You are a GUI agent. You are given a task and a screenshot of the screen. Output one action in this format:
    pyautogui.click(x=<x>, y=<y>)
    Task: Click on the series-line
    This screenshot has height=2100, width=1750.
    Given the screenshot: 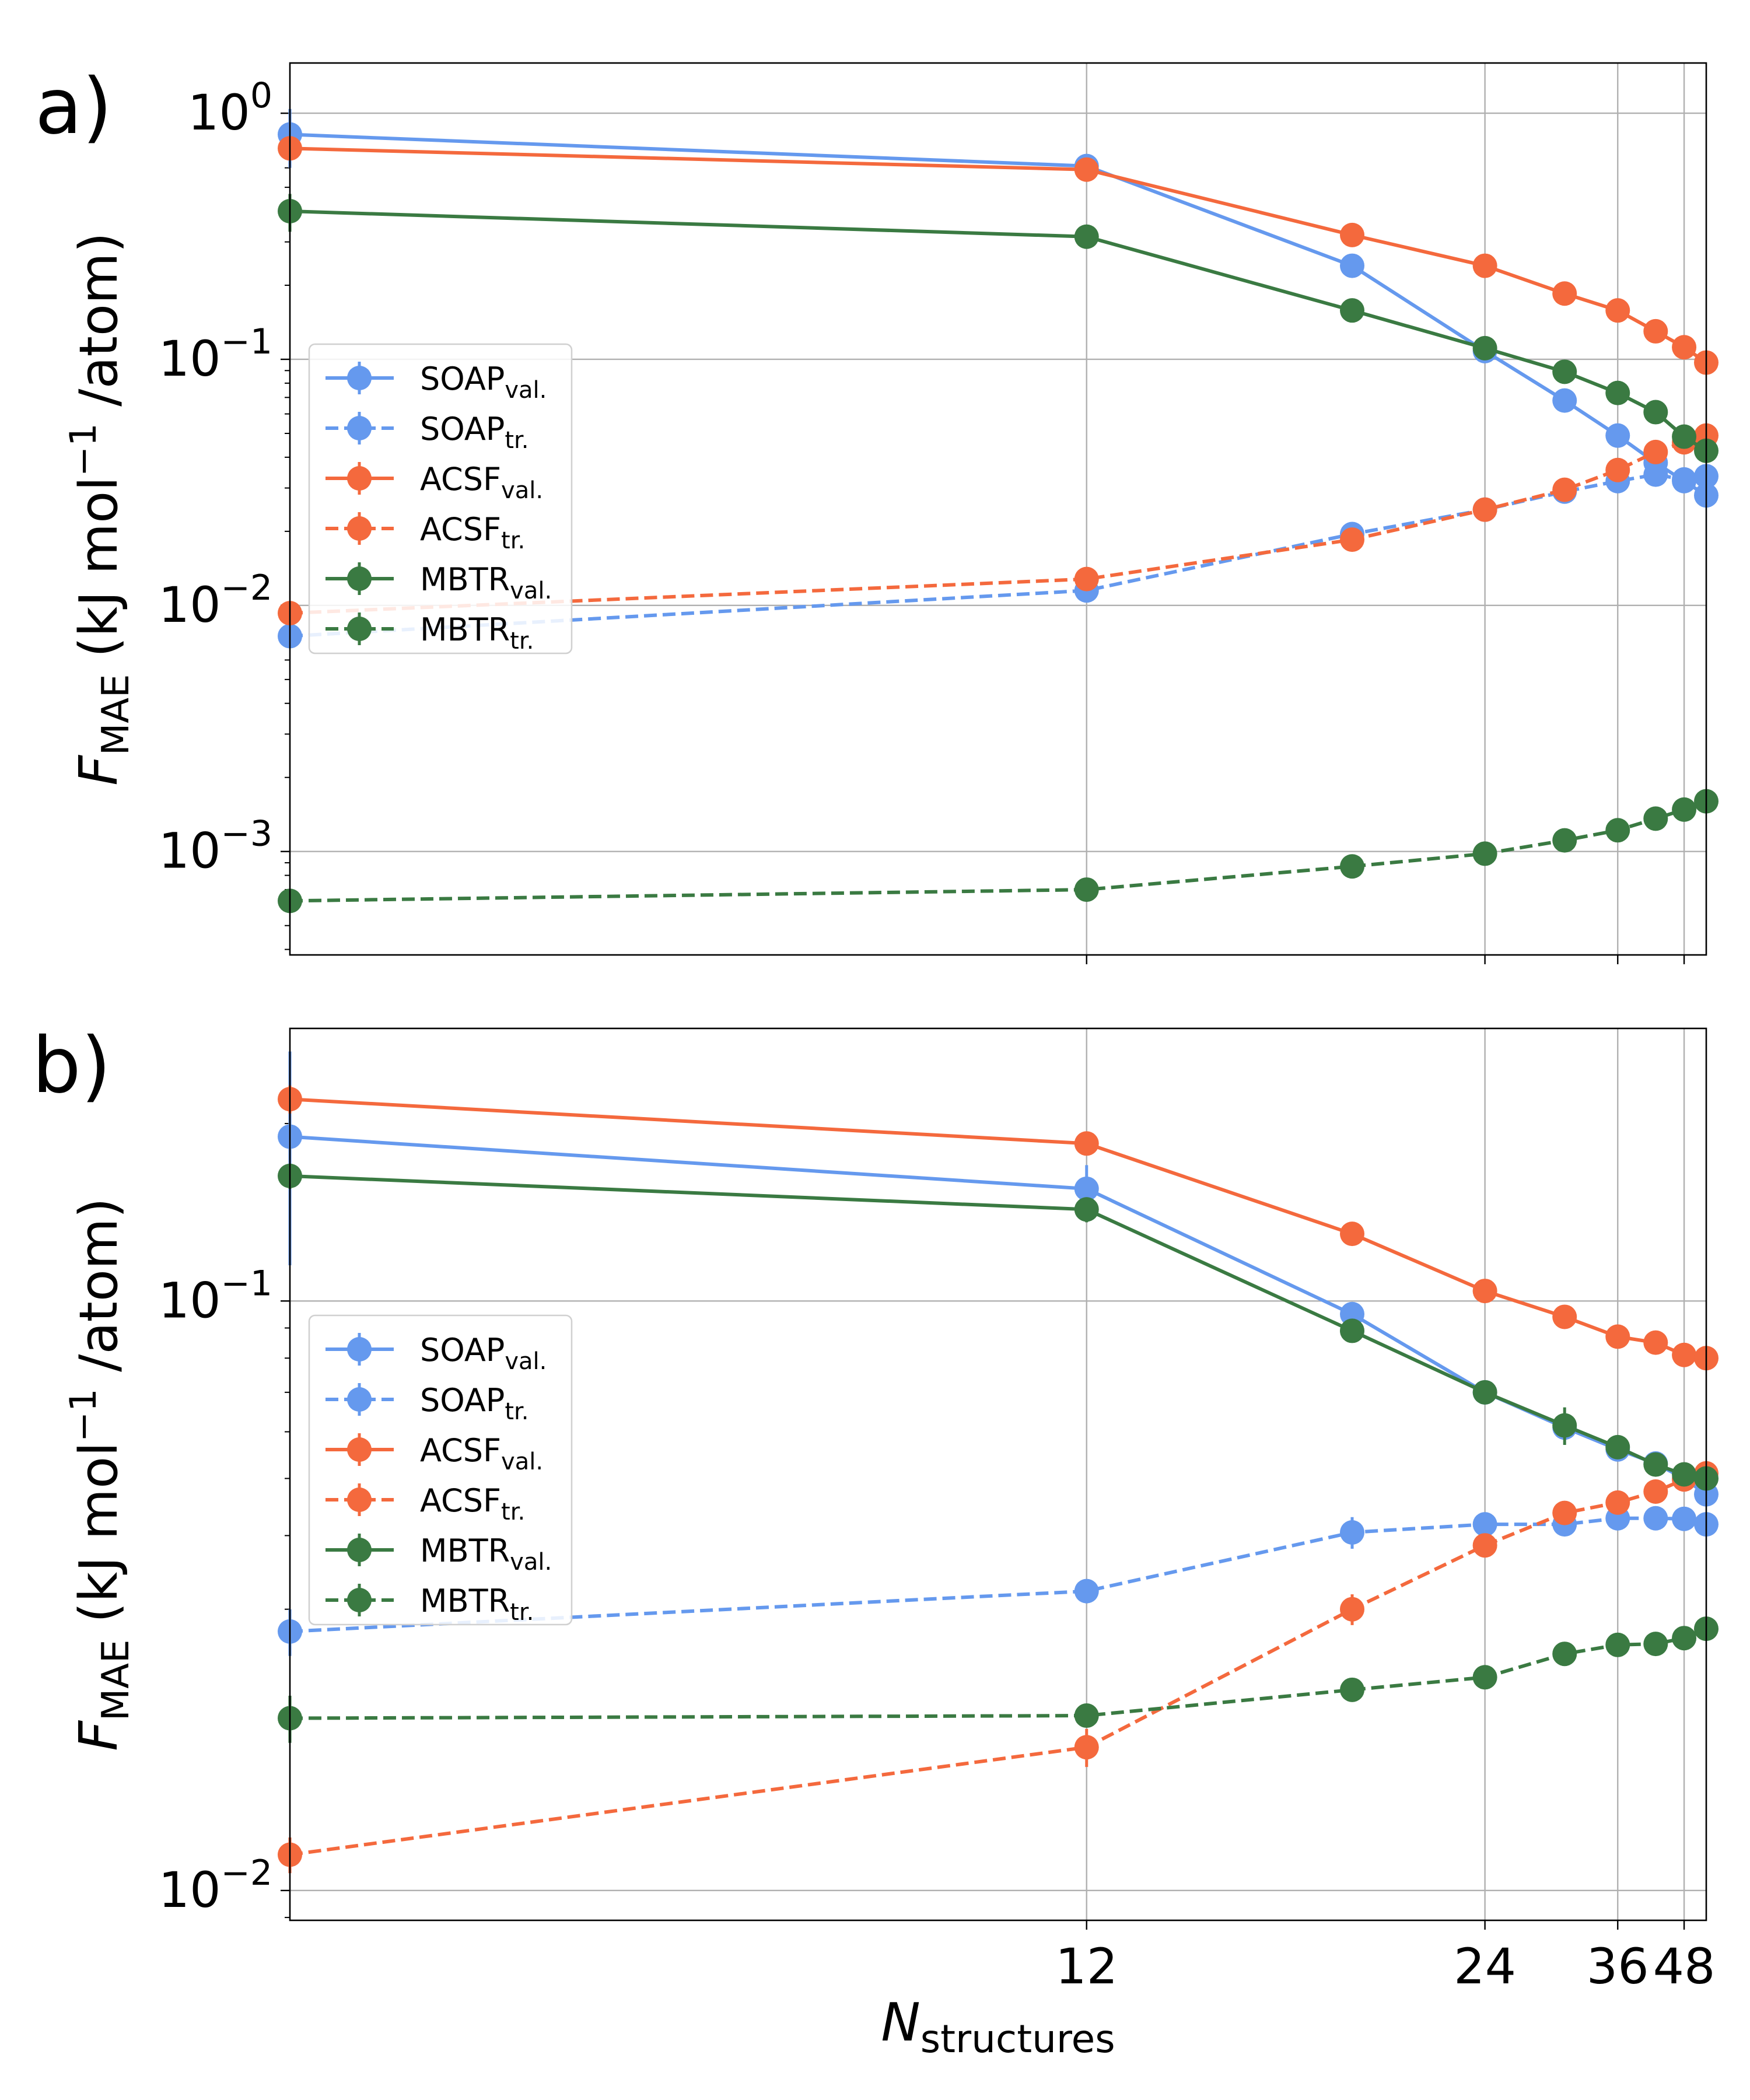 What is the action you would take?
    pyautogui.click(x=998, y=256)
    